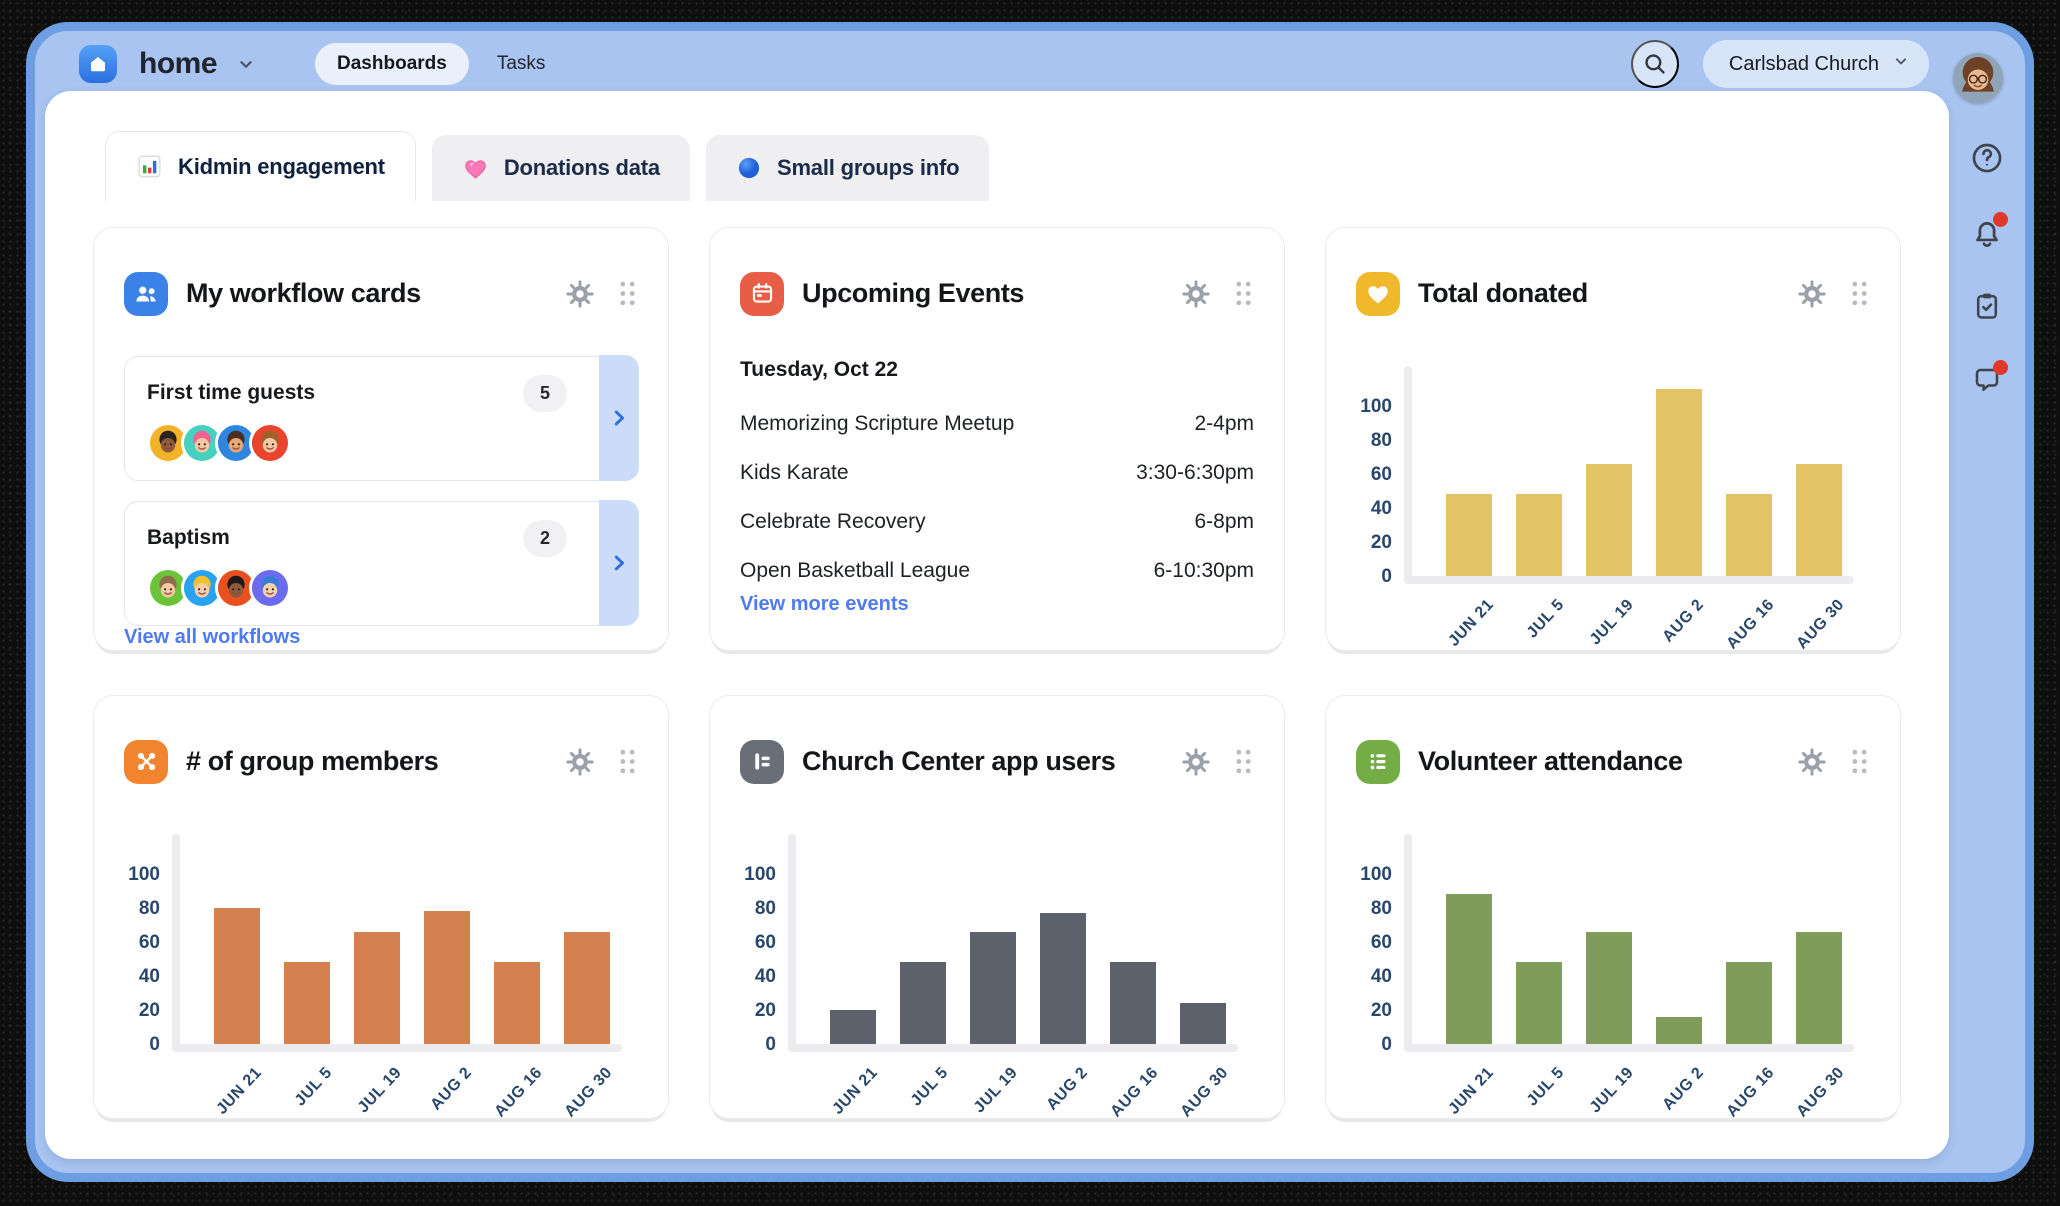 This screenshot has width=2060, height=1206. Describe the element at coordinates (98, 64) in the screenshot. I see `home-logo-icon` at that location.